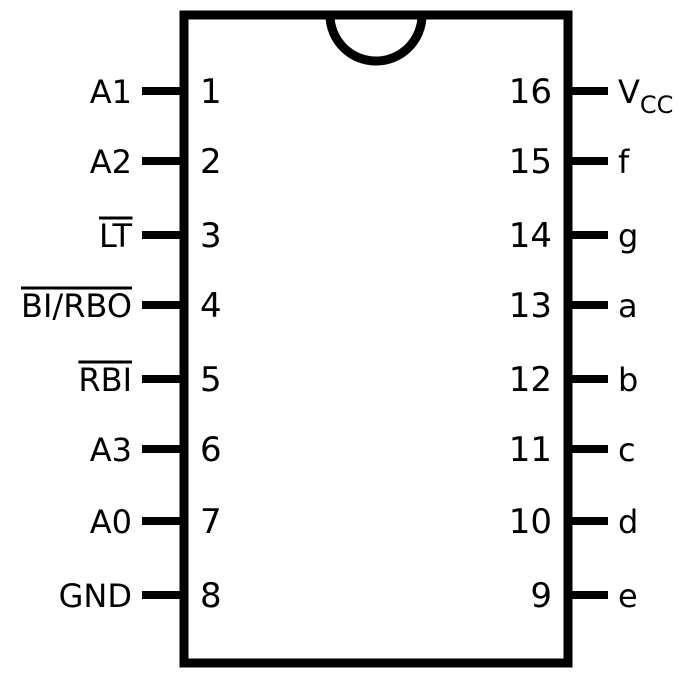 The height and width of the screenshot is (680, 688). Describe the element at coordinates (629, 92) in the screenshot. I see `pin-16-label-main: V` at that location.